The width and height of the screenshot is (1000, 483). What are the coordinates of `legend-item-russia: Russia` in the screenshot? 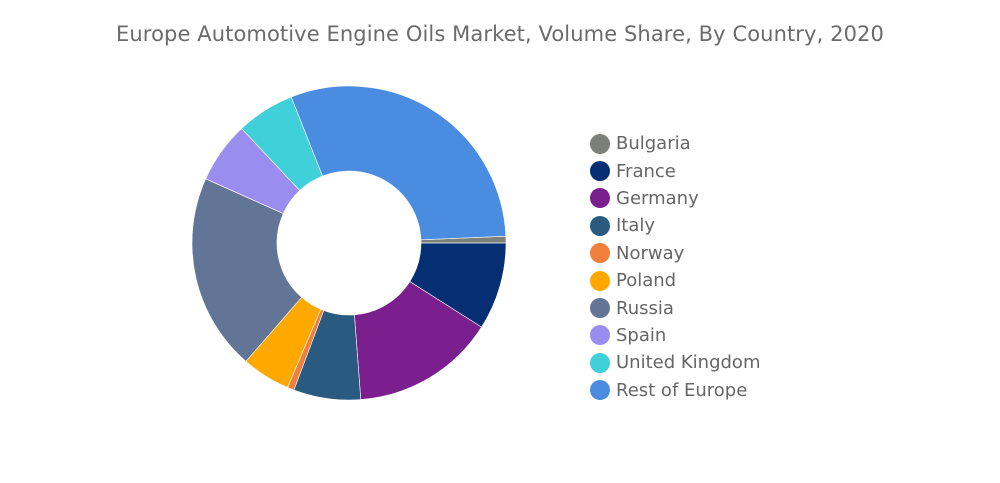 It's located at (720, 307).